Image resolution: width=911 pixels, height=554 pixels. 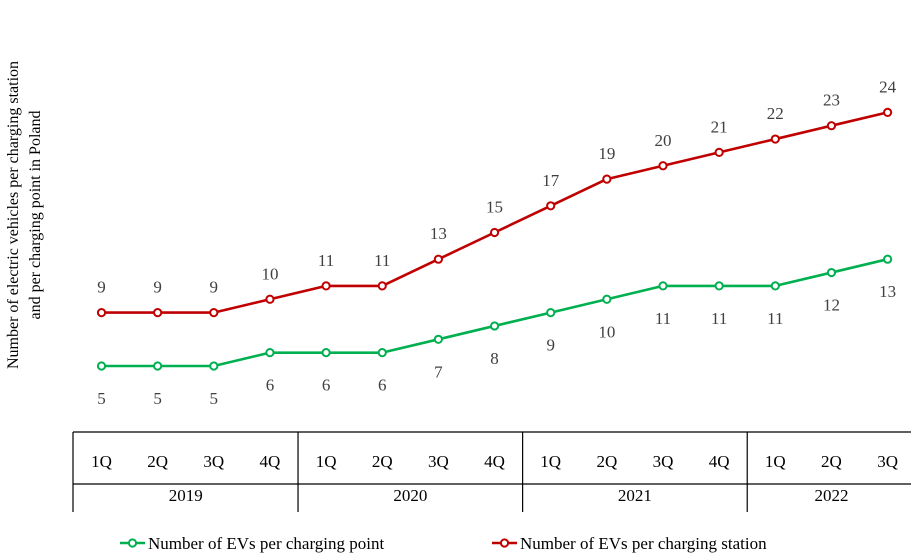 I want to click on year-label: 2019, so click(x=186, y=495).